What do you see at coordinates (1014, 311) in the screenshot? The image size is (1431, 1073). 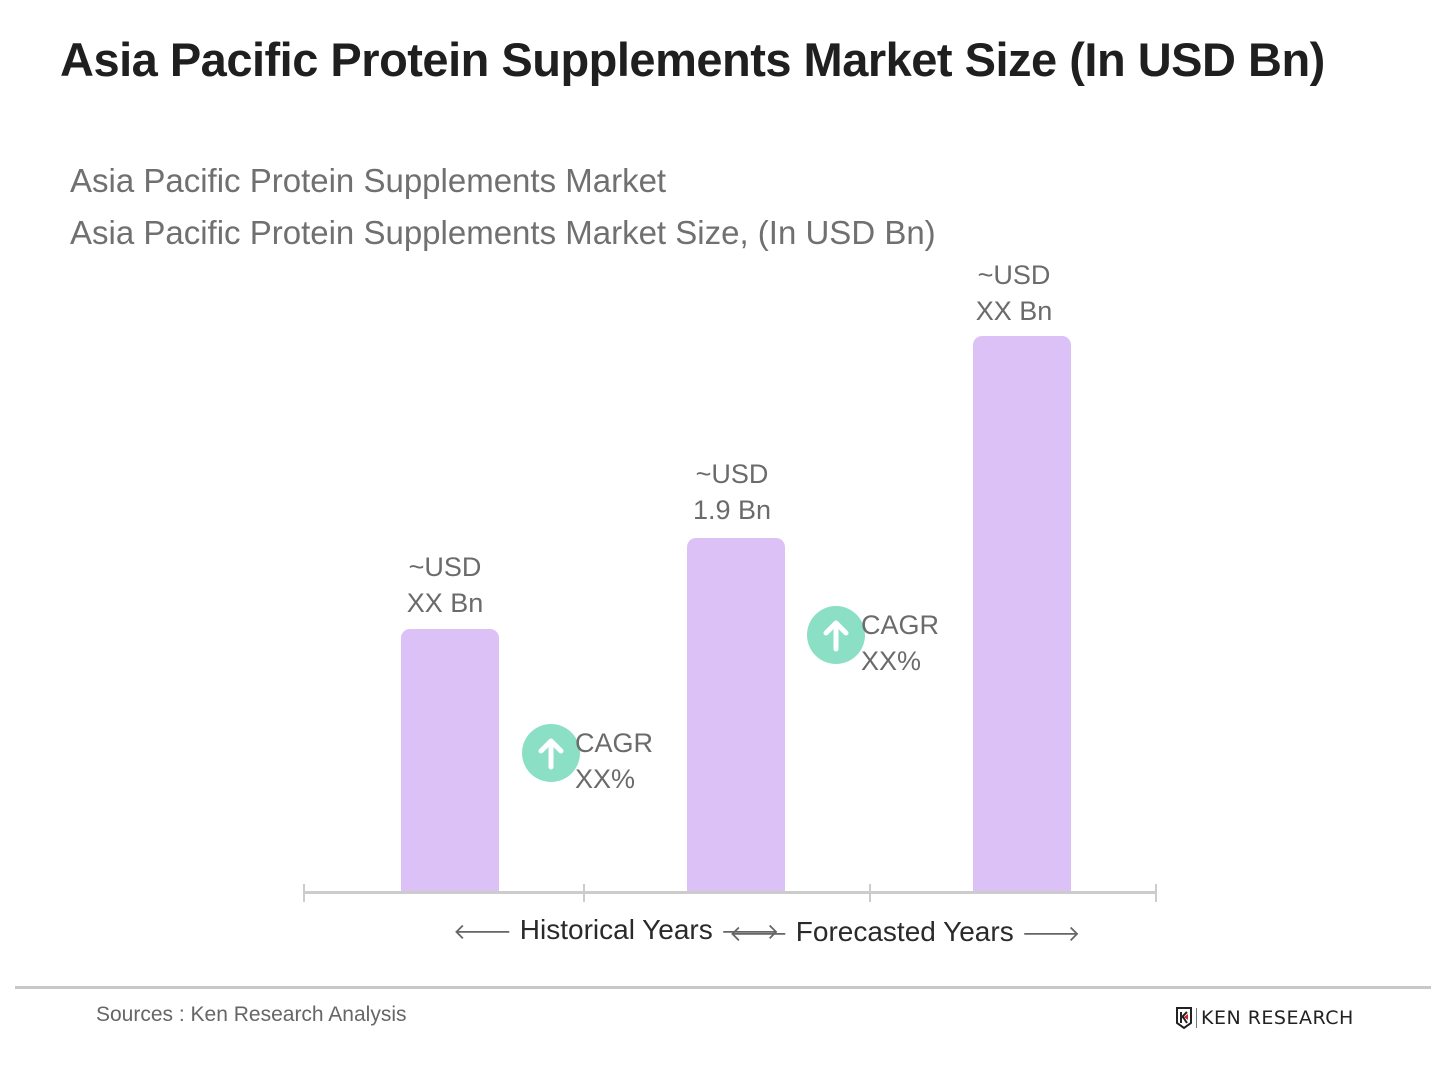 I see `bar-3-label-line2: XX Bn` at bounding box center [1014, 311].